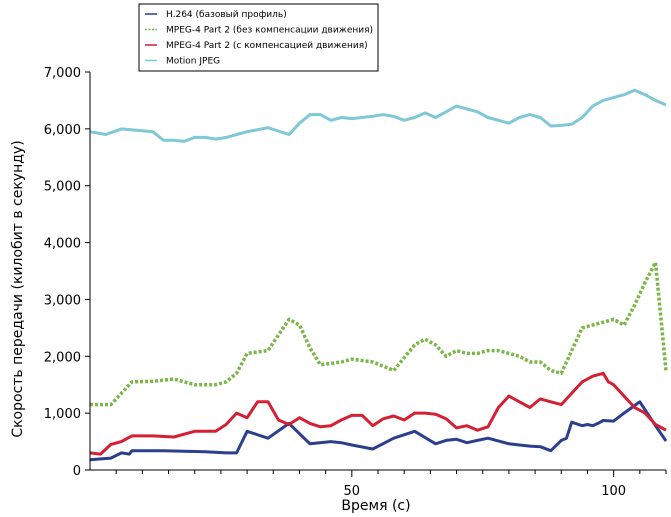 The image size is (671, 517). Describe the element at coordinates (62, 130) in the screenshot. I see `y-tick-label: 6,000` at that location.